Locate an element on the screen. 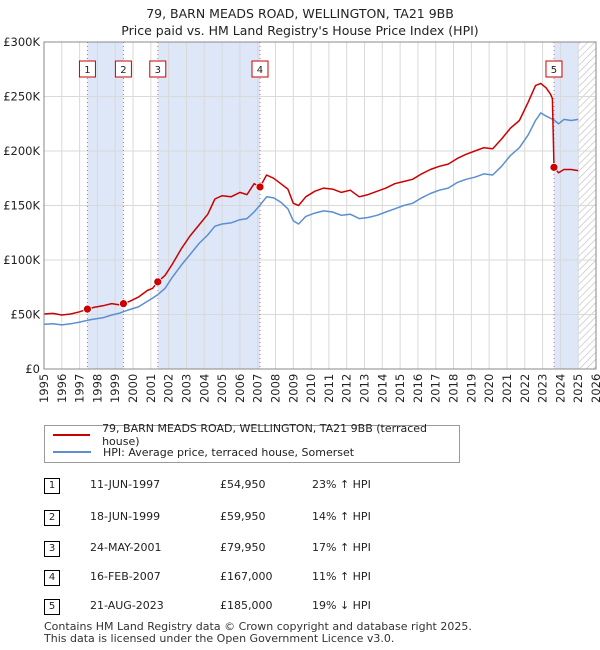 Image resolution: width=600 pixels, height=650 pixels. transaction-hpi: 14% ↑ HPI is located at coordinates (341, 516).